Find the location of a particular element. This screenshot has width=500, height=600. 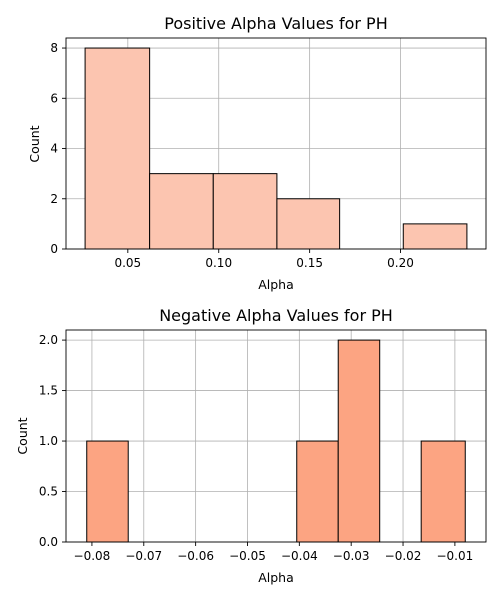

chart-title-positive: Positive Alpha Values for PH is located at coordinates (275, 23).